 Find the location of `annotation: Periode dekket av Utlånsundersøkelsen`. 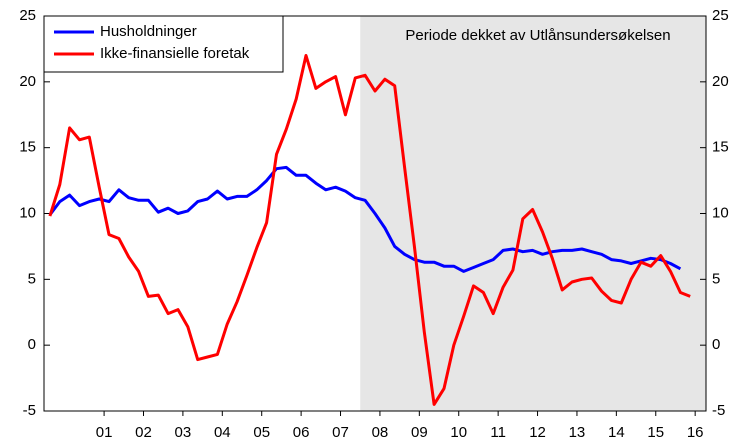

annotation: Periode dekket av Utlånsundersøkelsen is located at coordinates (537, 35).